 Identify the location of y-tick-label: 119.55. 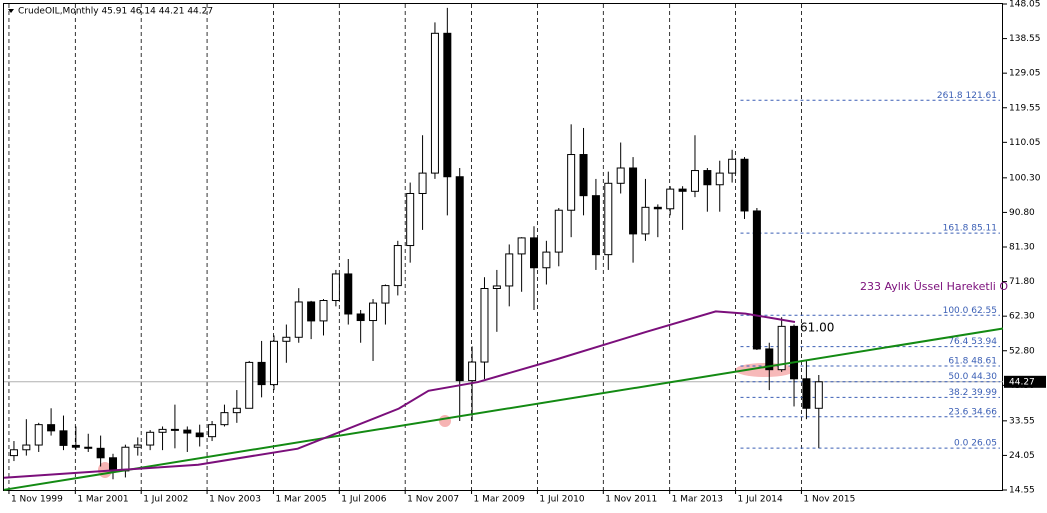
(1025, 108).